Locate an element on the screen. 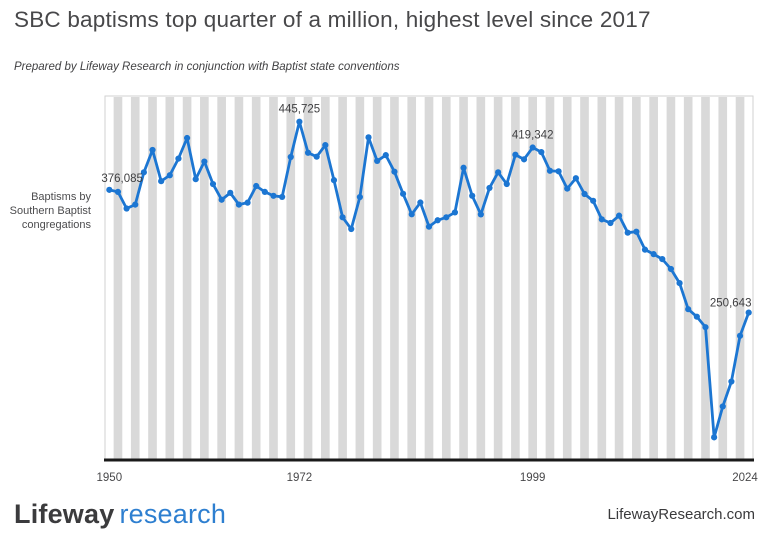  data-point-1963 is located at coordinates (221, 199).